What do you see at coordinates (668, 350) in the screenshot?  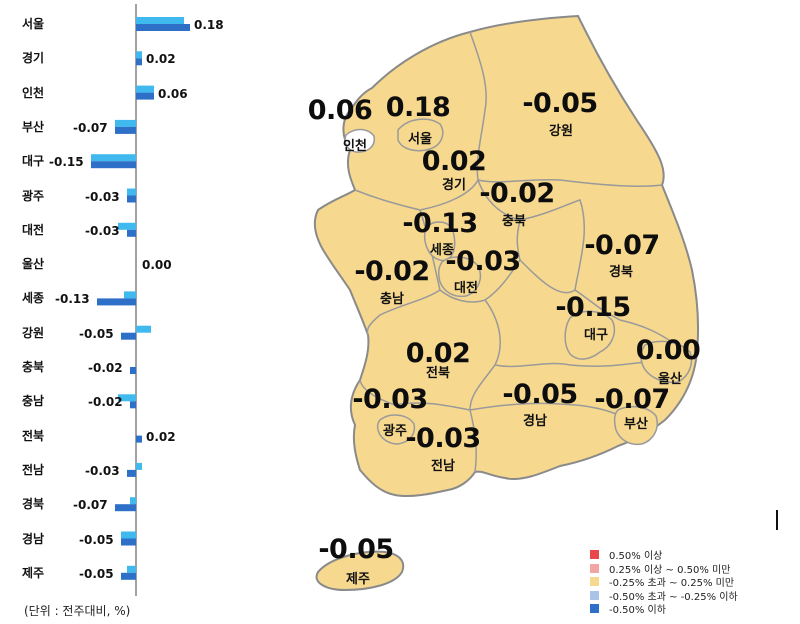 I see `region-value: 0.00` at bounding box center [668, 350].